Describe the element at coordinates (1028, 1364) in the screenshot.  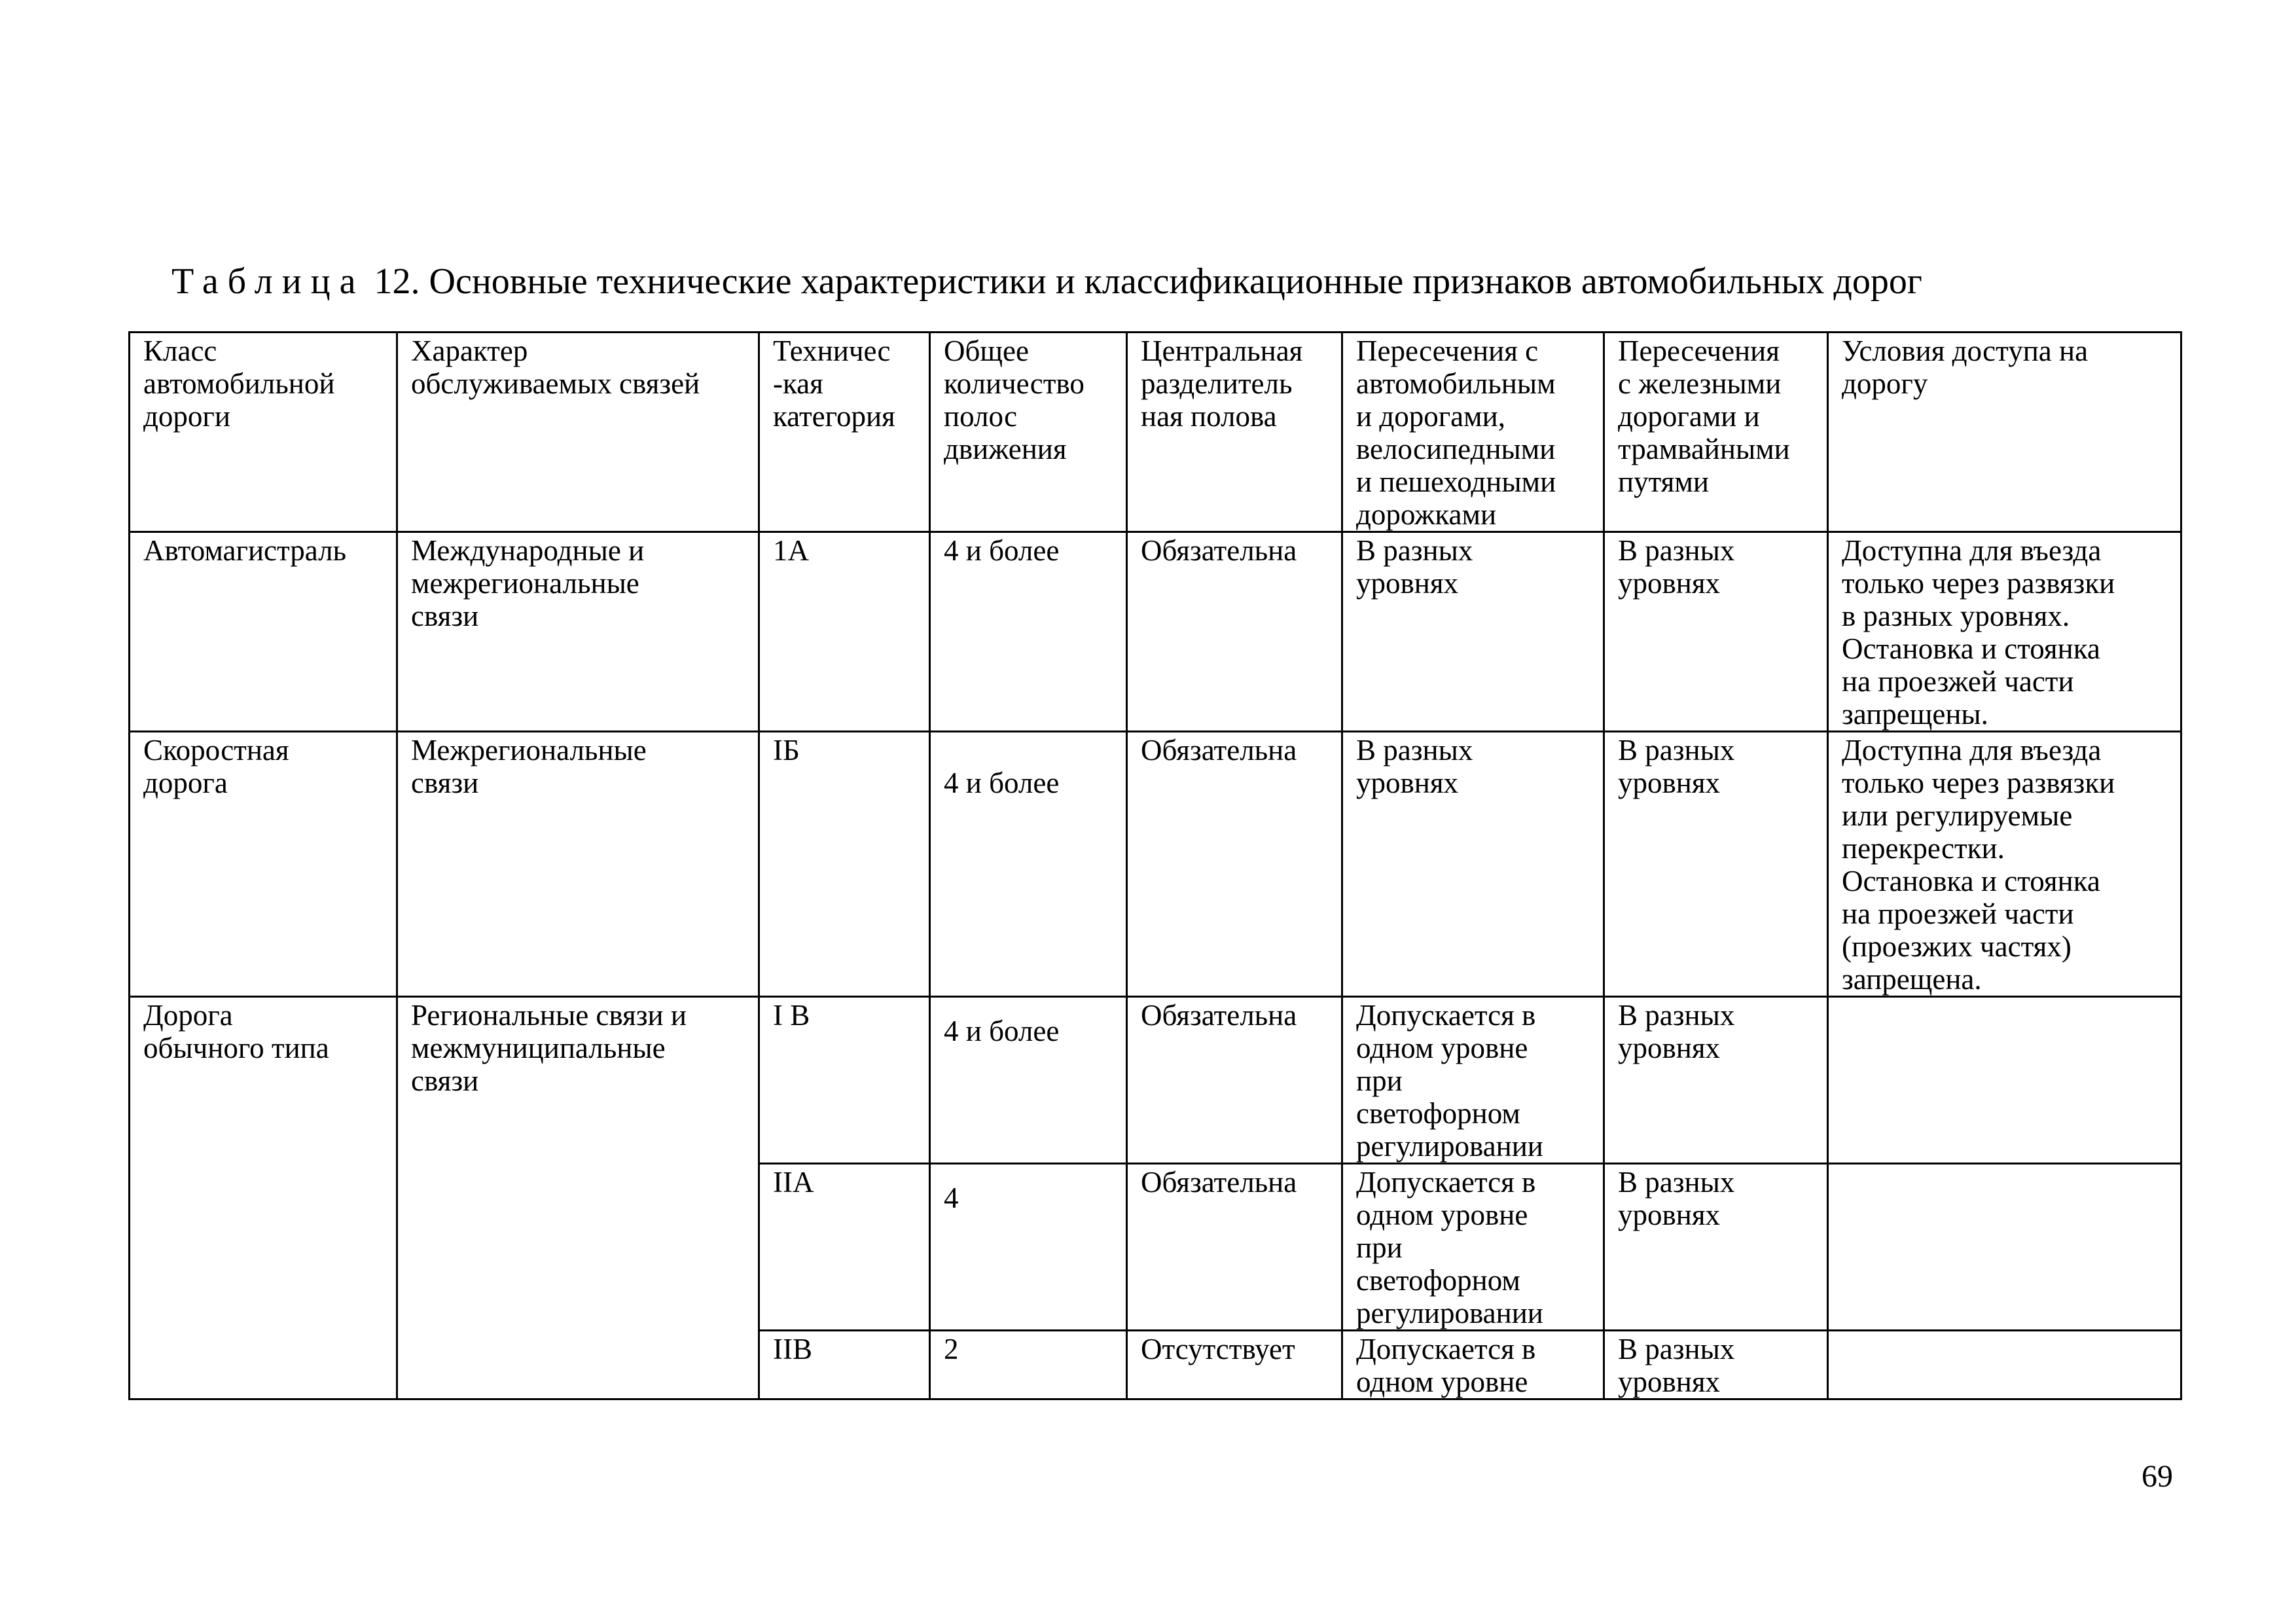
I see `table-cell: 2` at that location.